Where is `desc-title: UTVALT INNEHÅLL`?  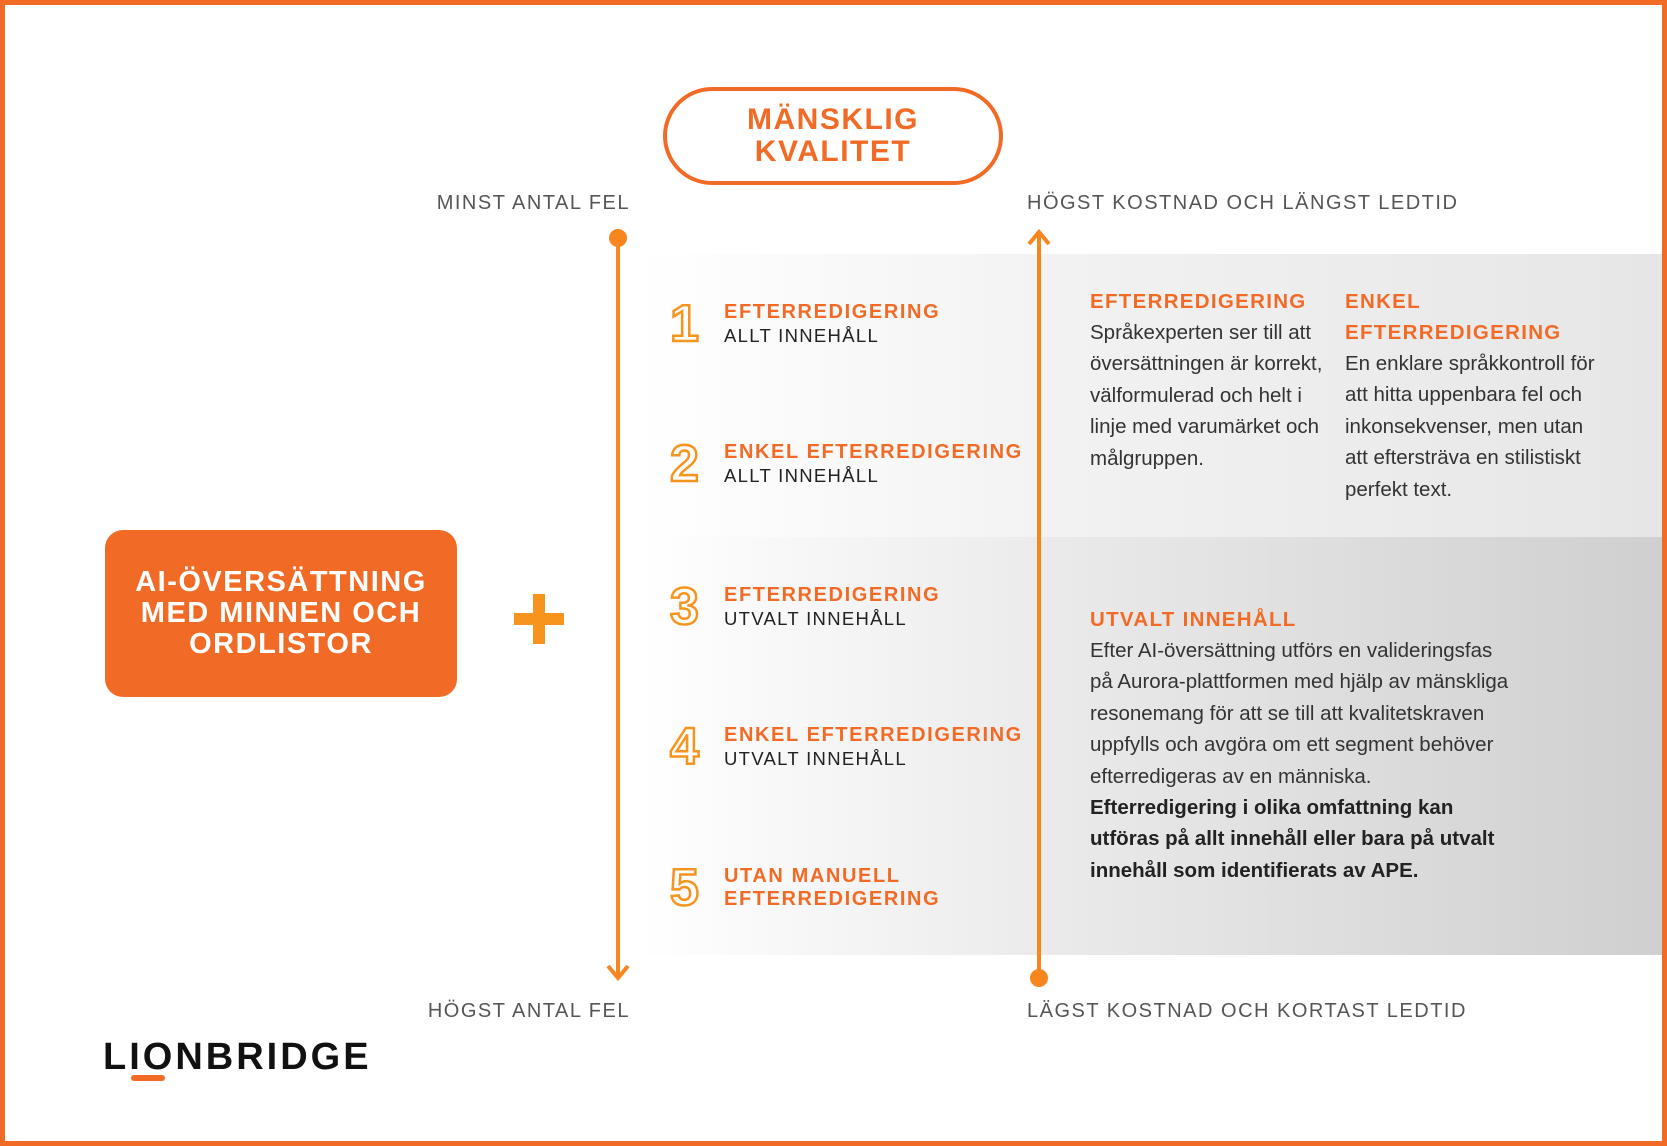 desc-title: UTVALT INNEHÅLL is located at coordinates (1193, 619).